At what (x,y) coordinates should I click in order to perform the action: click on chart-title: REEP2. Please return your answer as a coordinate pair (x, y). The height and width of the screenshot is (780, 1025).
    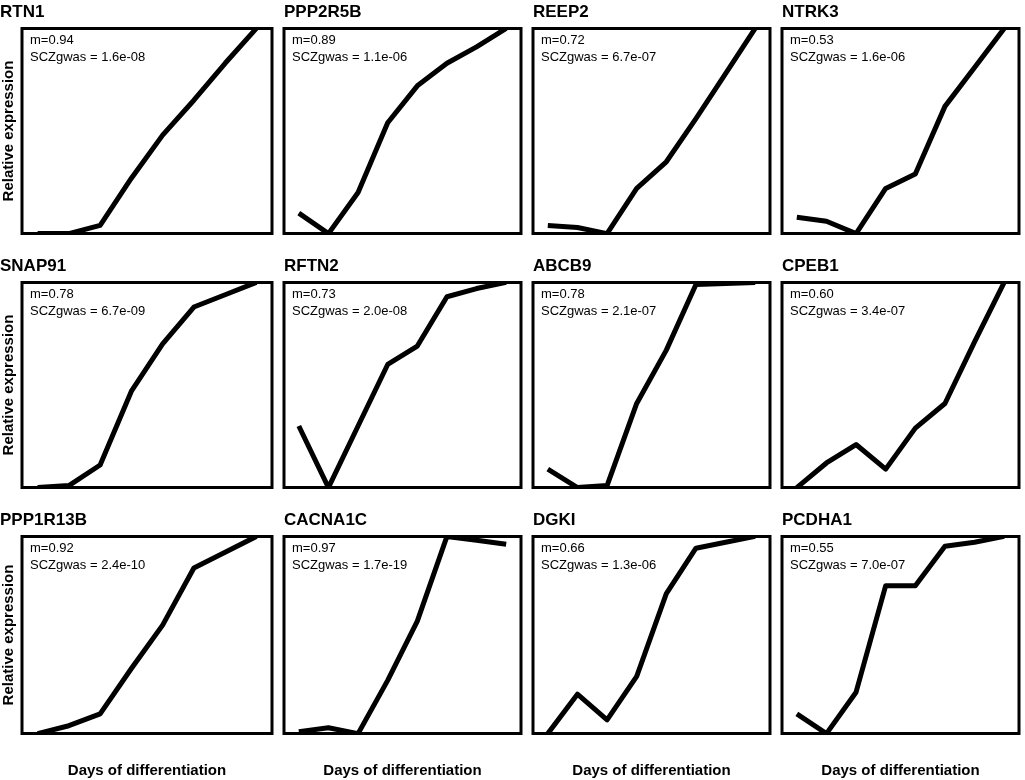
    Looking at the image, I should click on (561, 11).